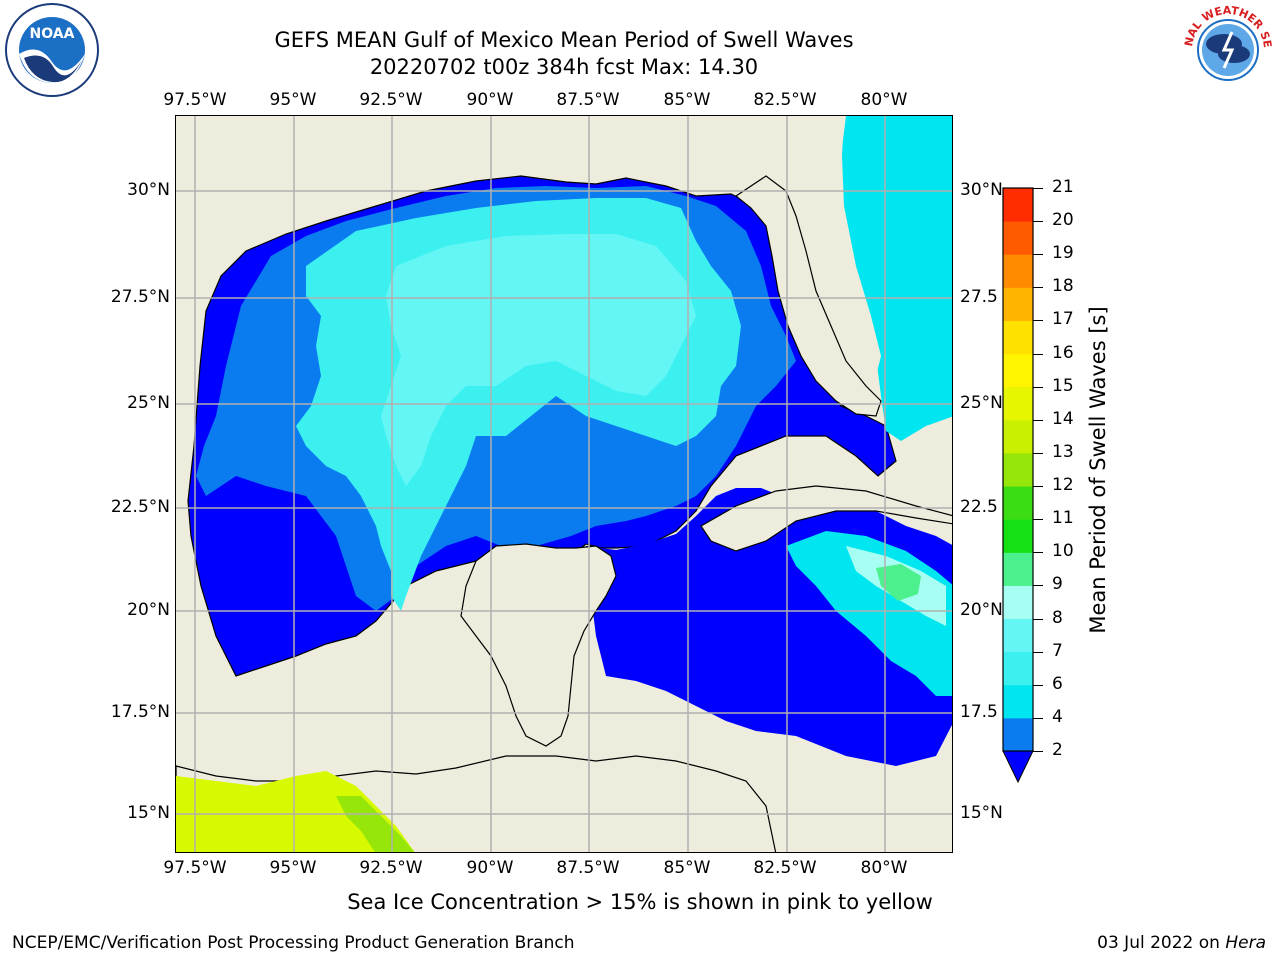 This screenshot has width=1280, height=960. Describe the element at coordinates (391, 868) in the screenshot. I see `lon-label-bottom: 92.5°W` at that location.